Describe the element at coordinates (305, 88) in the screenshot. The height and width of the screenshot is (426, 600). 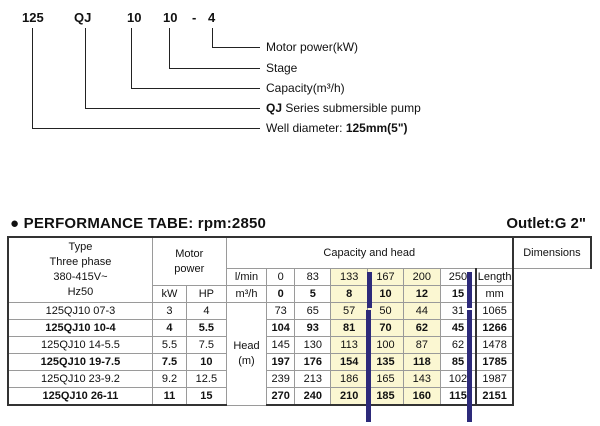
I see `capacity-label: Capacity(m³/h)` at that location.